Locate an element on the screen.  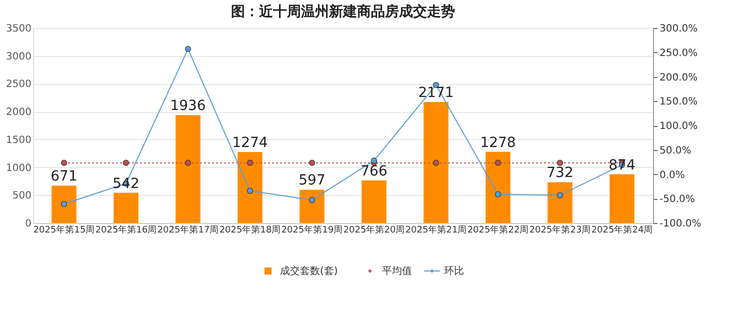
x-tick-label: 2025年第22周 is located at coordinates (498, 230).